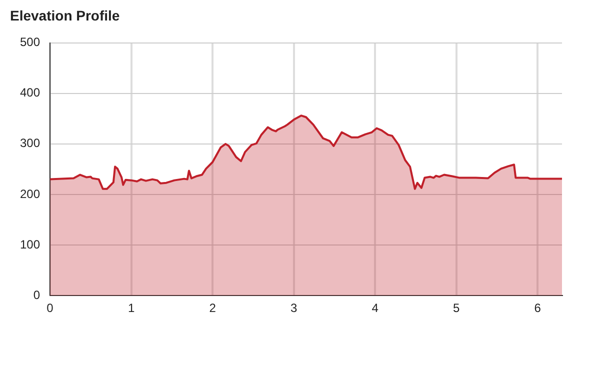 This screenshot has width=593, height=377. What do you see at coordinates (30, 93) in the screenshot?
I see `y-tick-label: 400` at bounding box center [30, 93].